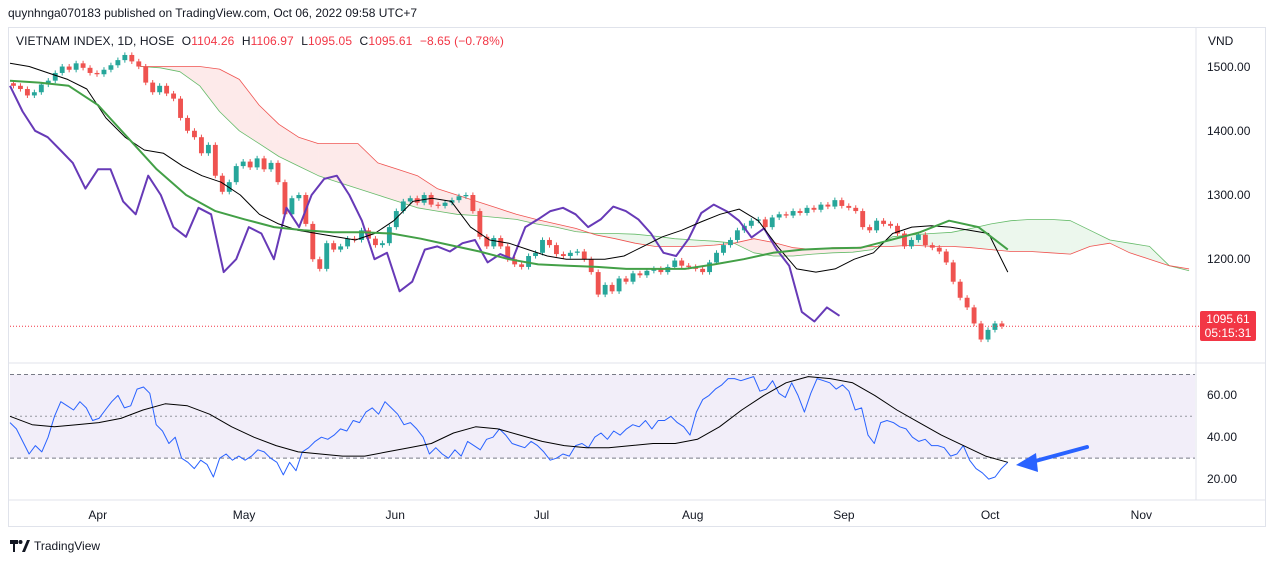 The image size is (1274, 563). Describe the element at coordinates (364, 41) in the screenshot. I see `close-label: C` at that location.